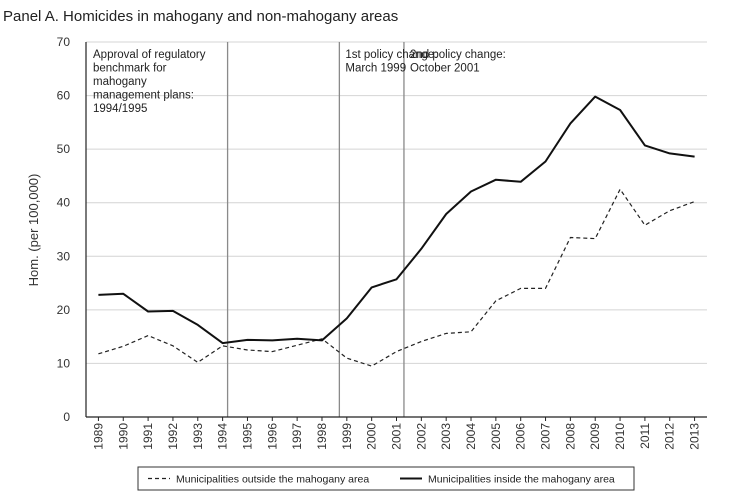 The height and width of the screenshot is (502, 751). I want to click on annotation-label-line: 1st policy change:, so click(391, 55).